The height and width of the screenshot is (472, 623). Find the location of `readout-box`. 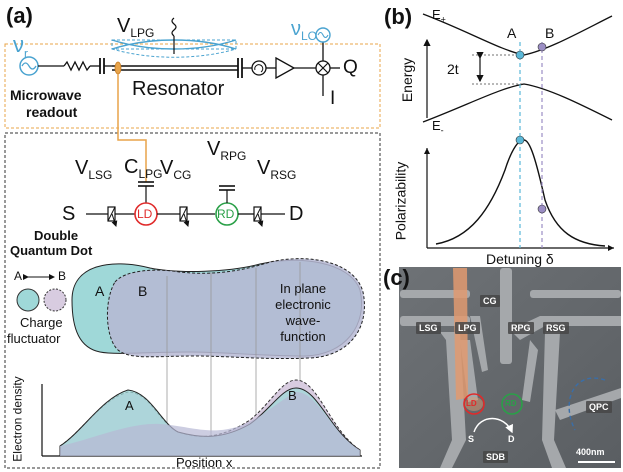

readout-box is located at coordinates (192, 86).